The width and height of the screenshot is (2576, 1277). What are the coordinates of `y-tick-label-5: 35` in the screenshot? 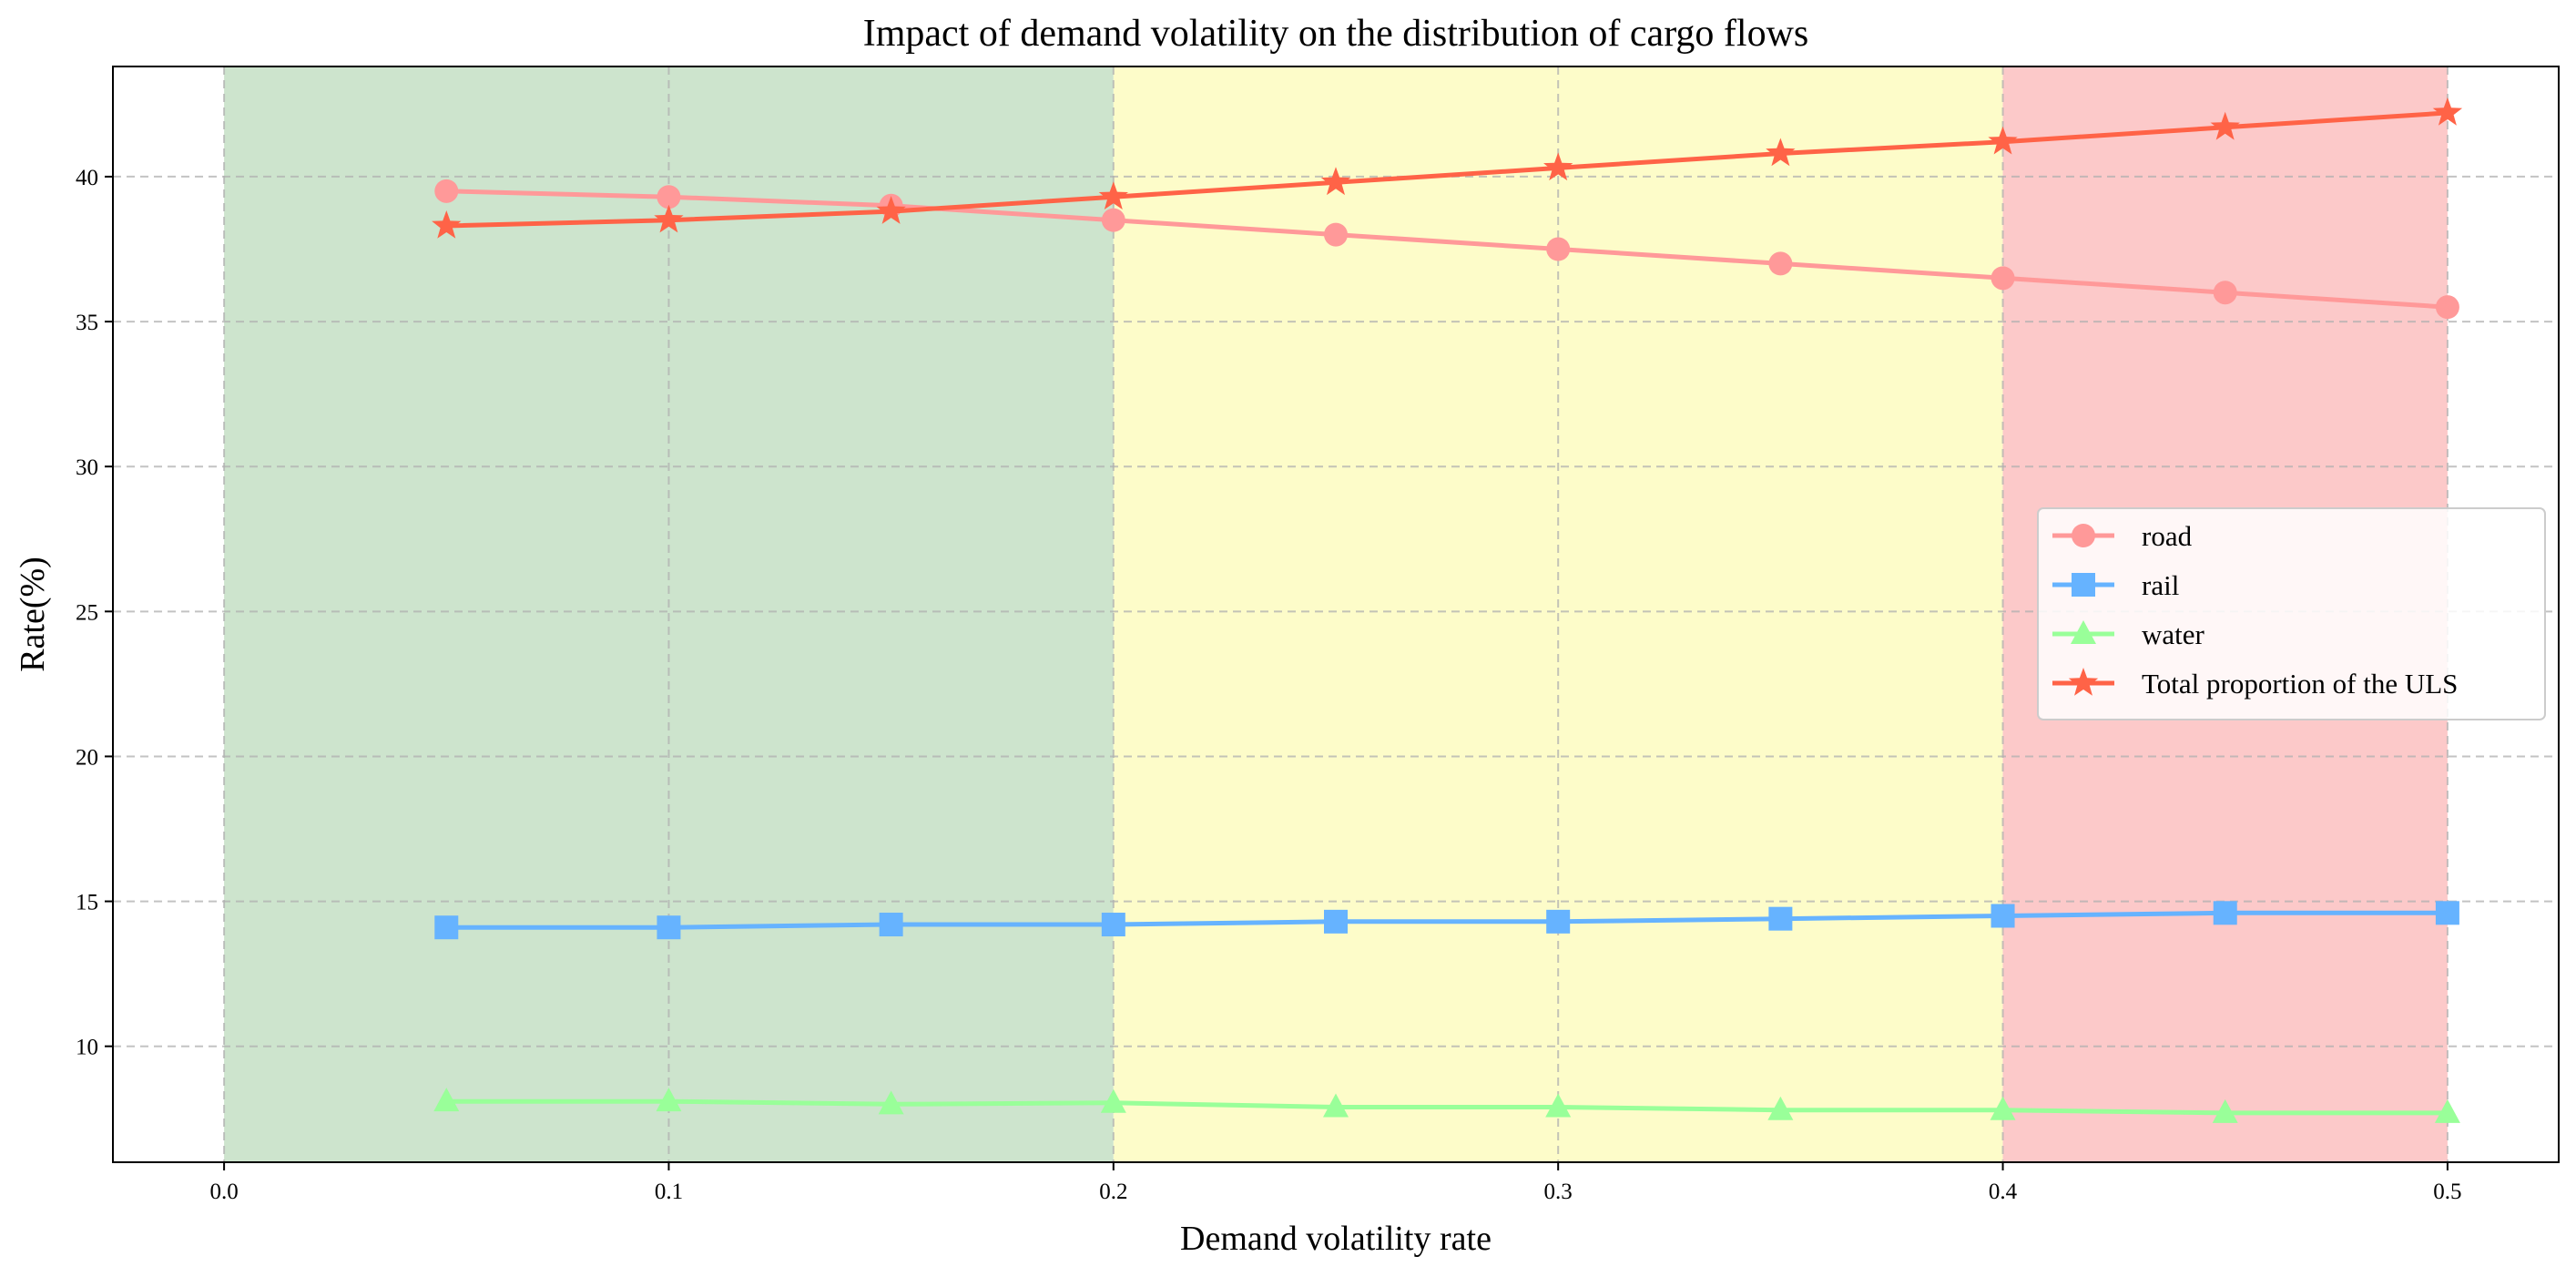 It's located at (87, 323).